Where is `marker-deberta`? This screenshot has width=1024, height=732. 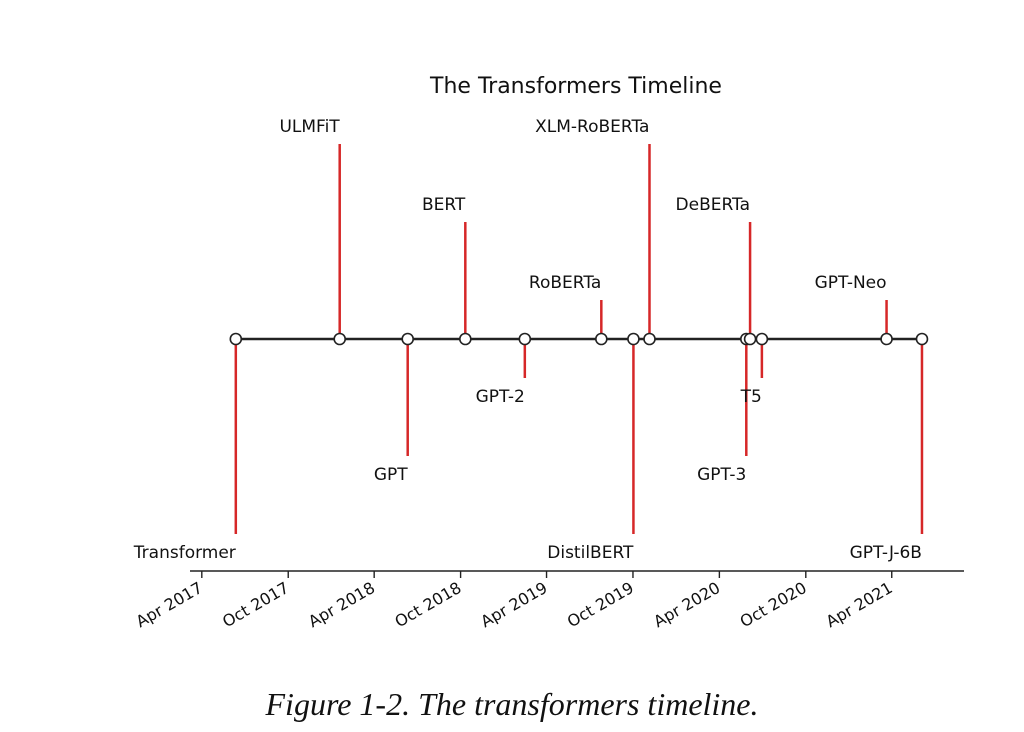 marker-deberta is located at coordinates (750, 339).